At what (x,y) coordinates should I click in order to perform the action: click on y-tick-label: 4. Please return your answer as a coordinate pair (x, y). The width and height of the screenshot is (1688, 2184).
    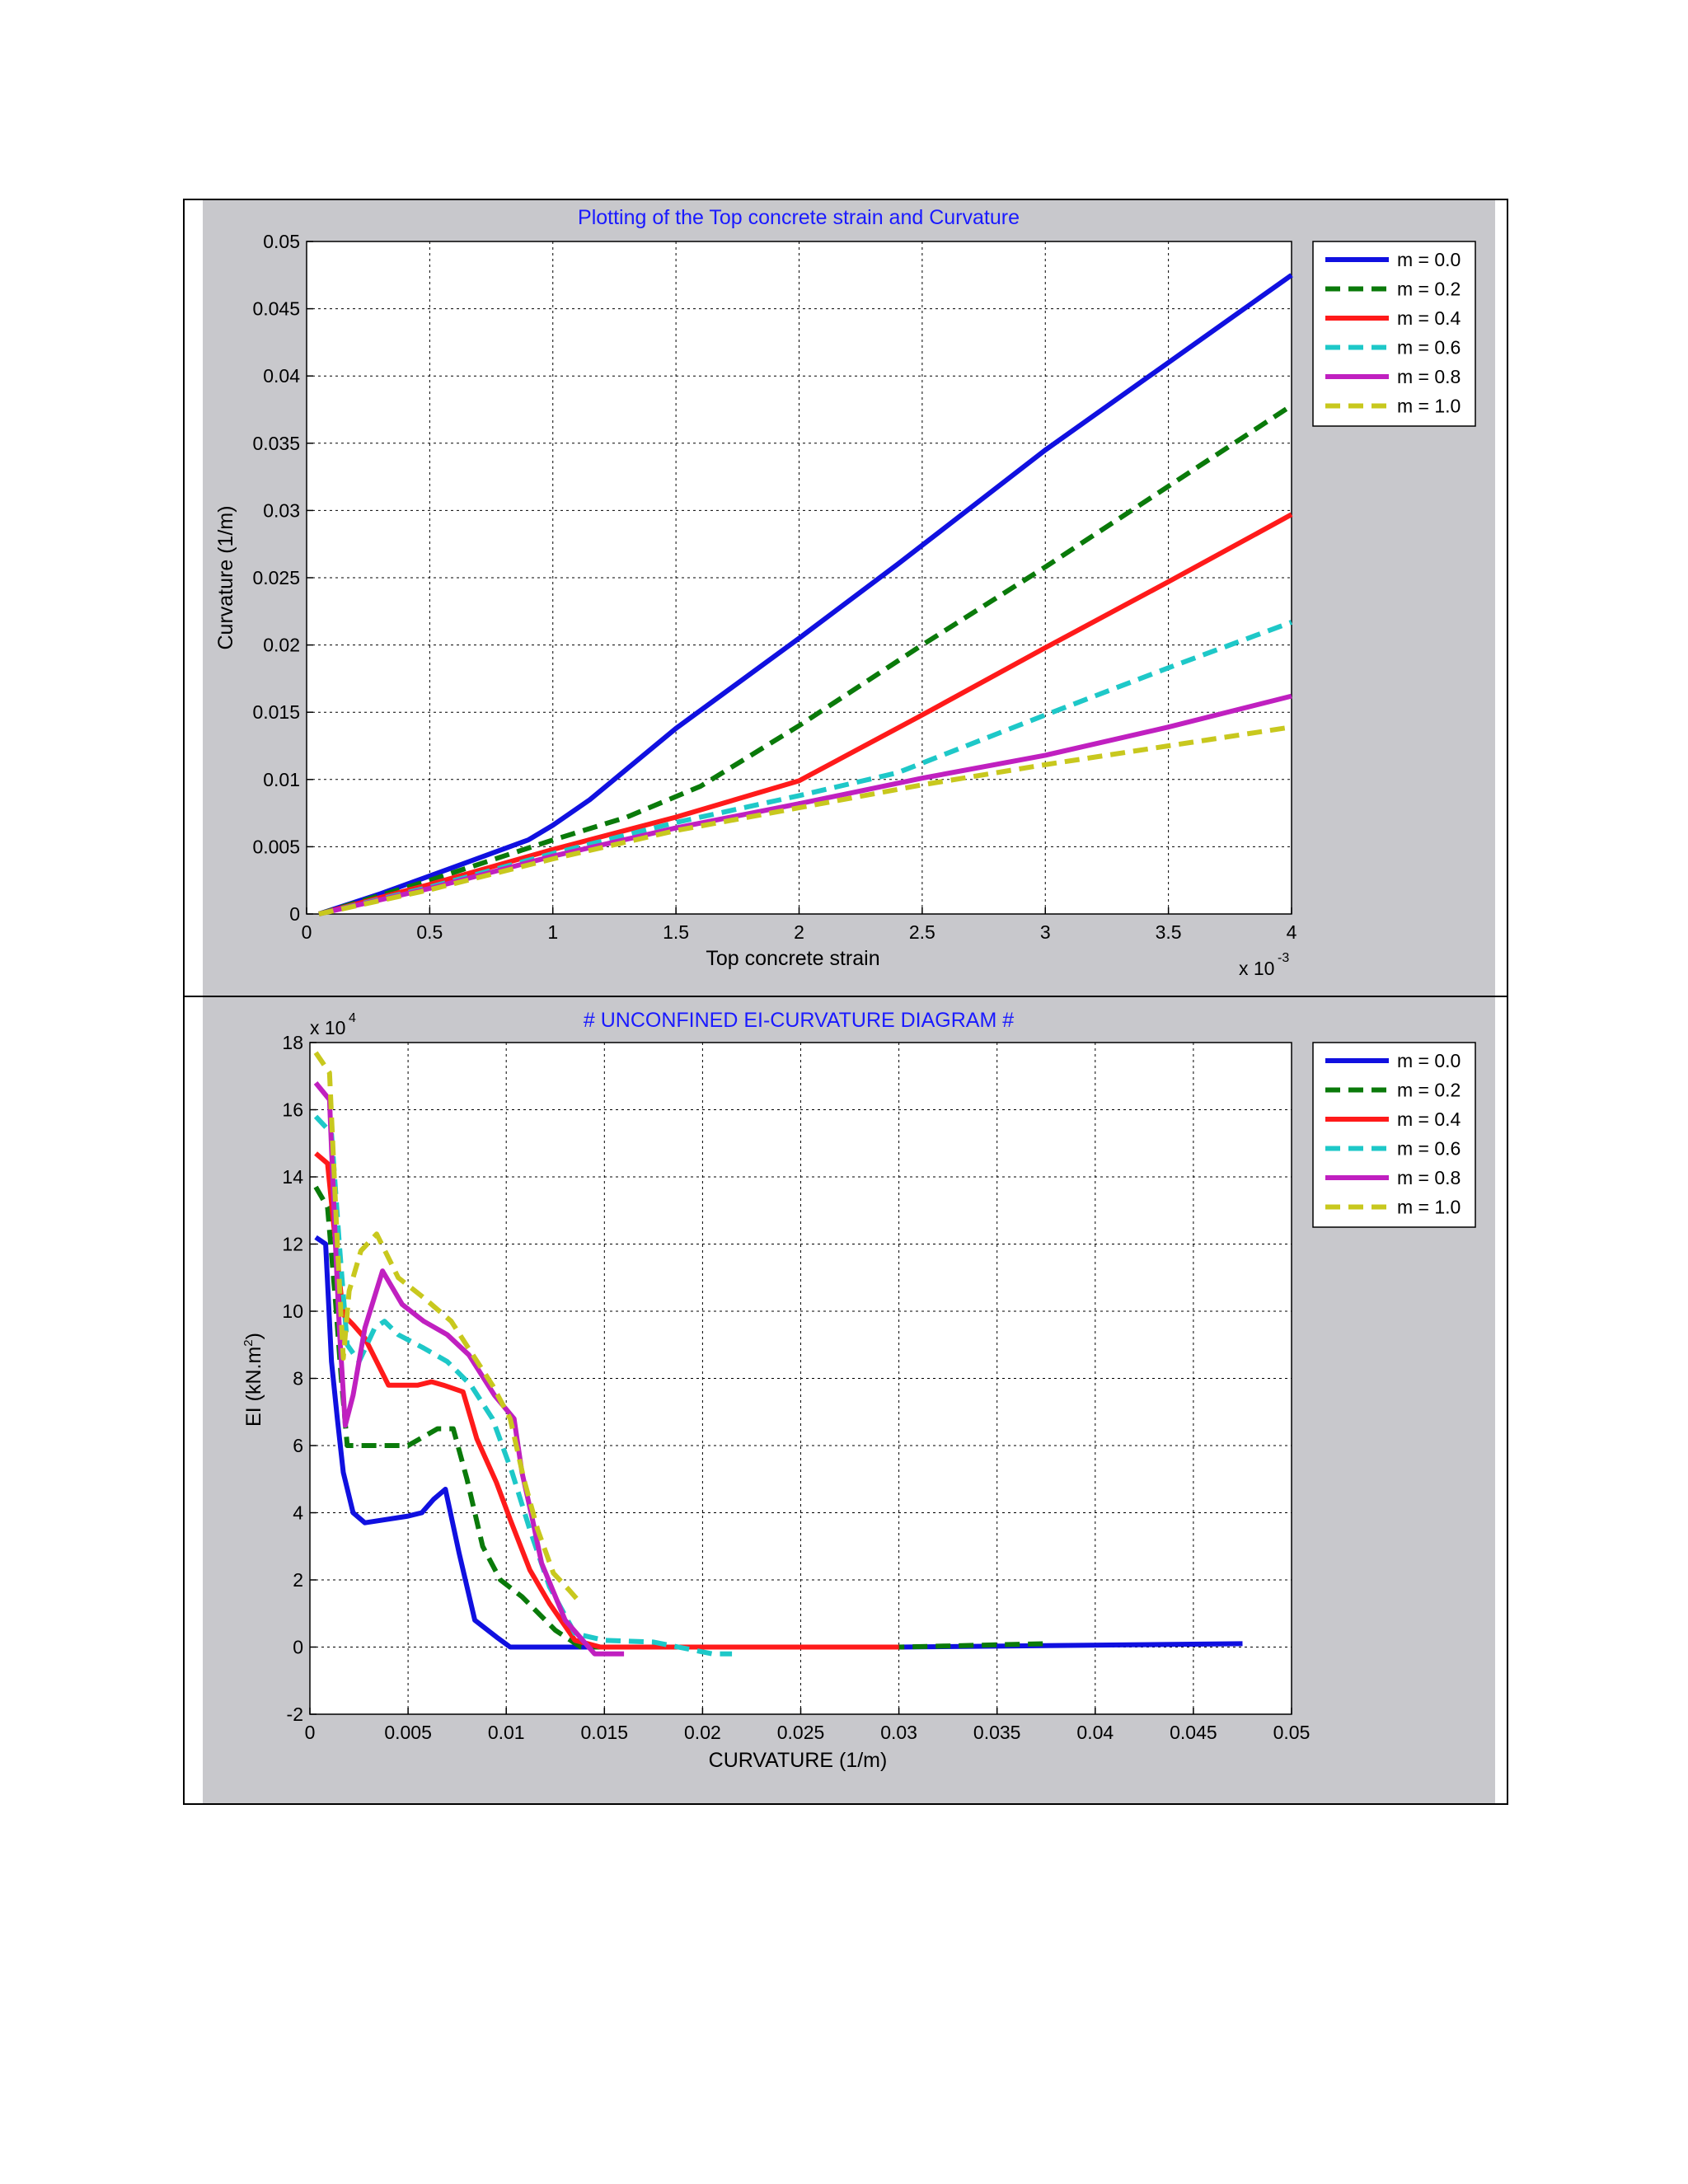
    Looking at the image, I should click on (298, 1513).